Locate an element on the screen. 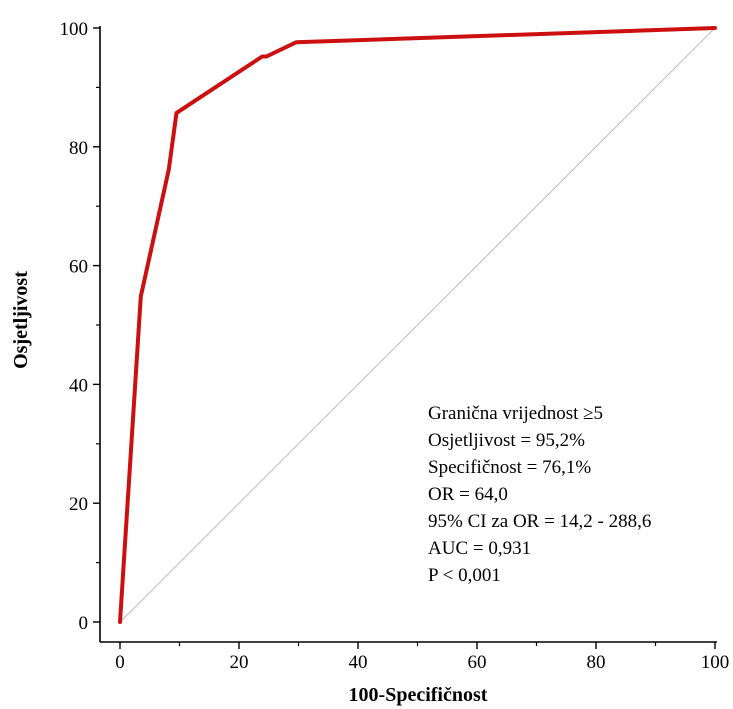  x-tick-label: 80 is located at coordinates (596, 662).